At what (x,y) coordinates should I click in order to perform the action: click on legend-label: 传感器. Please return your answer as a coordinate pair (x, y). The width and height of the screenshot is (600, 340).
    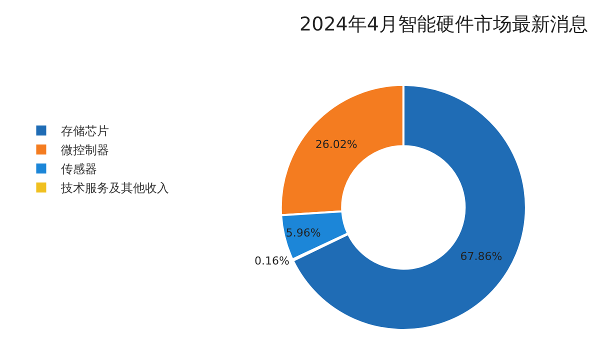
    Looking at the image, I should click on (79, 169).